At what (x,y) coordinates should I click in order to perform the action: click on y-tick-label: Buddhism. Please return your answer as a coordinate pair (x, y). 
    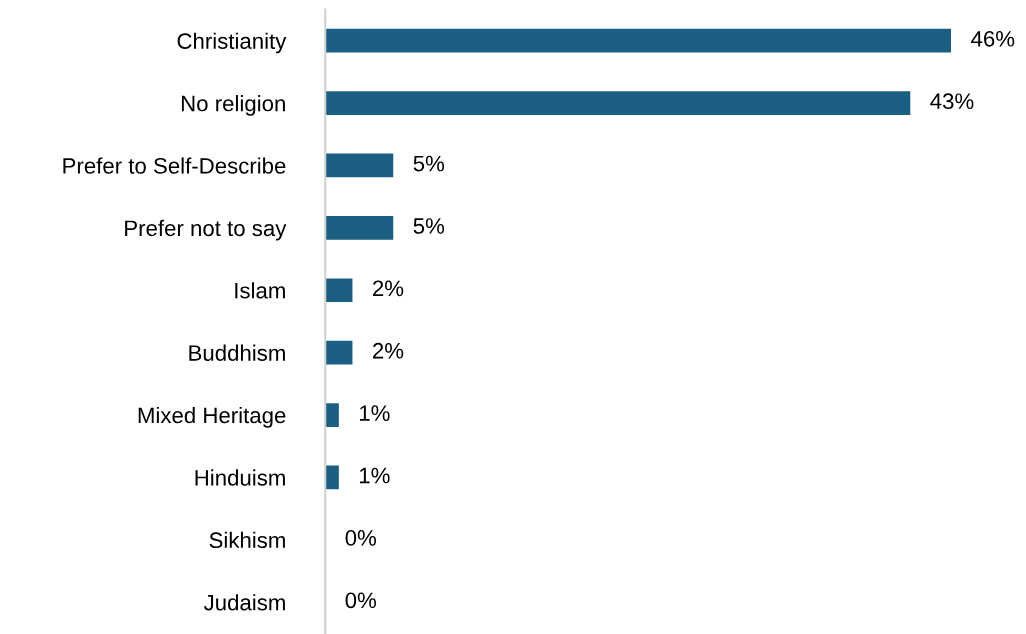
    Looking at the image, I should click on (237, 352).